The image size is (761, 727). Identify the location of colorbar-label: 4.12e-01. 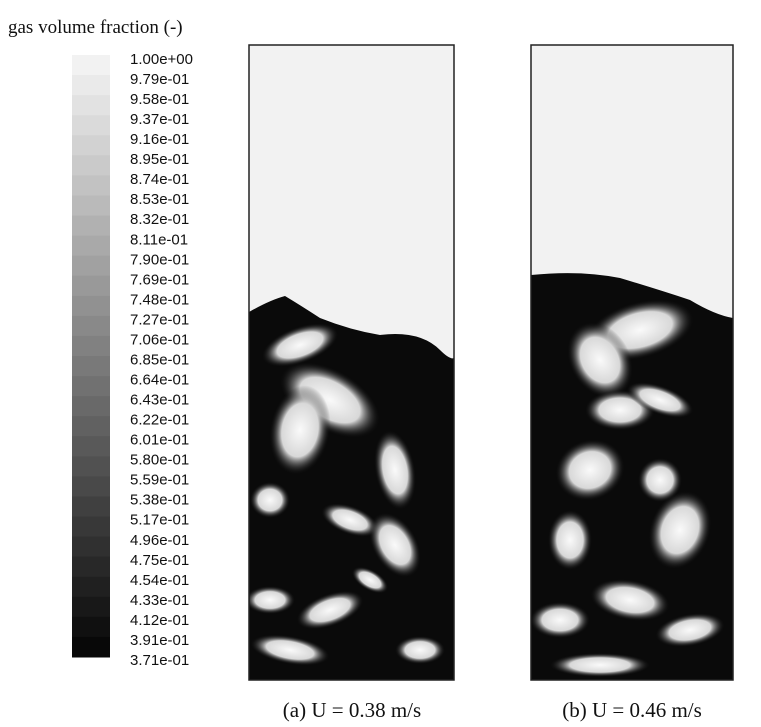
(159, 620).